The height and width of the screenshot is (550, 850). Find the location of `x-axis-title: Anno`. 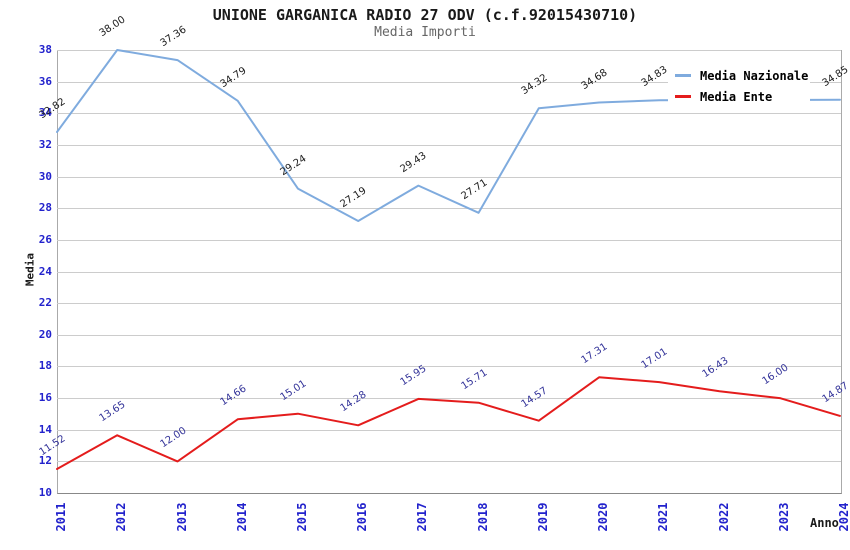

x-axis-title: Anno is located at coordinates (824, 523).